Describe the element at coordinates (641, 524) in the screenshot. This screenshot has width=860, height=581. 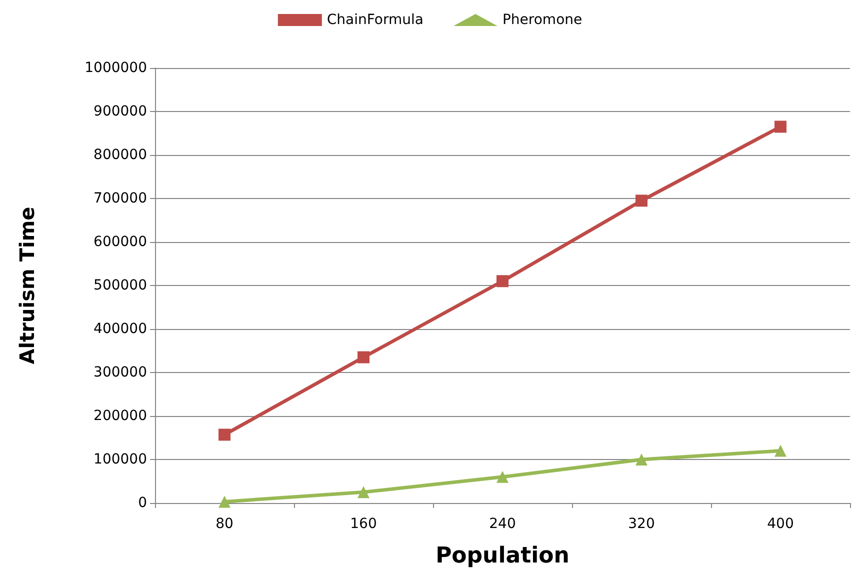
I see `x-tick-label: 320` at that location.